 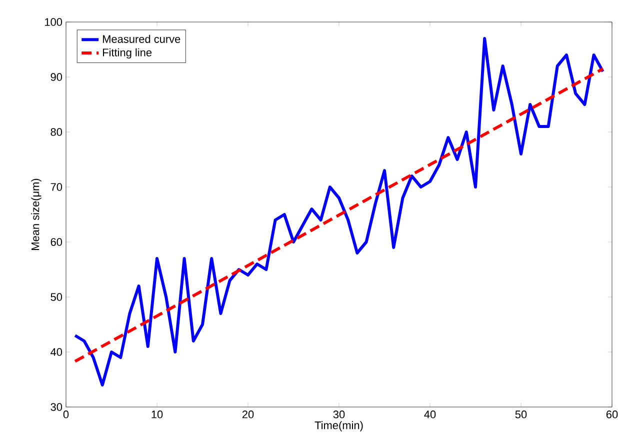 I want to click on legend-label: Fitting line, so click(x=127, y=53).